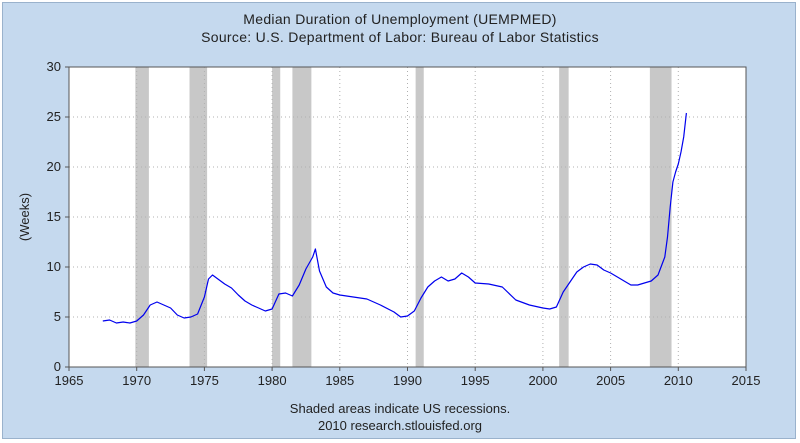  I want to click on y-axis-label: (Weeks), so click(24, 217).